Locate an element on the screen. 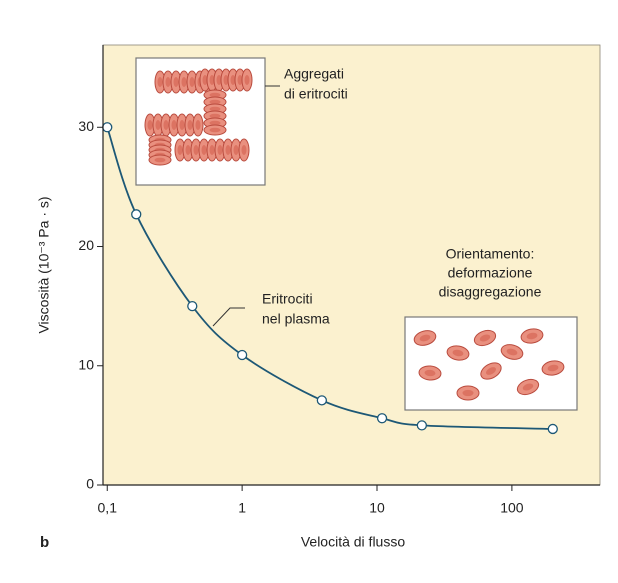  panel-label: b is located at coordinates (44, 542).